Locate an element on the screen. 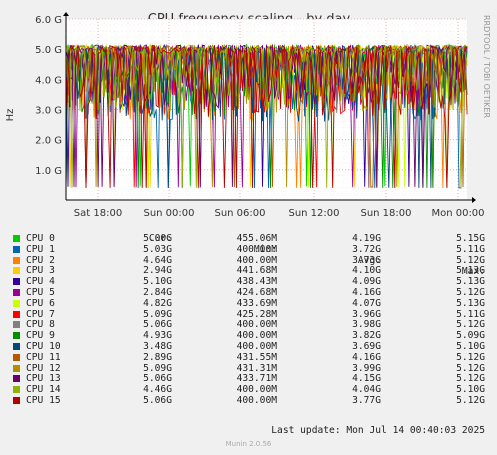 This screenshot has height=455, width=497. legend-row: CPU 11 2.89G 431.55M 4.16G 5.12G is located at coordinates (248, 357).